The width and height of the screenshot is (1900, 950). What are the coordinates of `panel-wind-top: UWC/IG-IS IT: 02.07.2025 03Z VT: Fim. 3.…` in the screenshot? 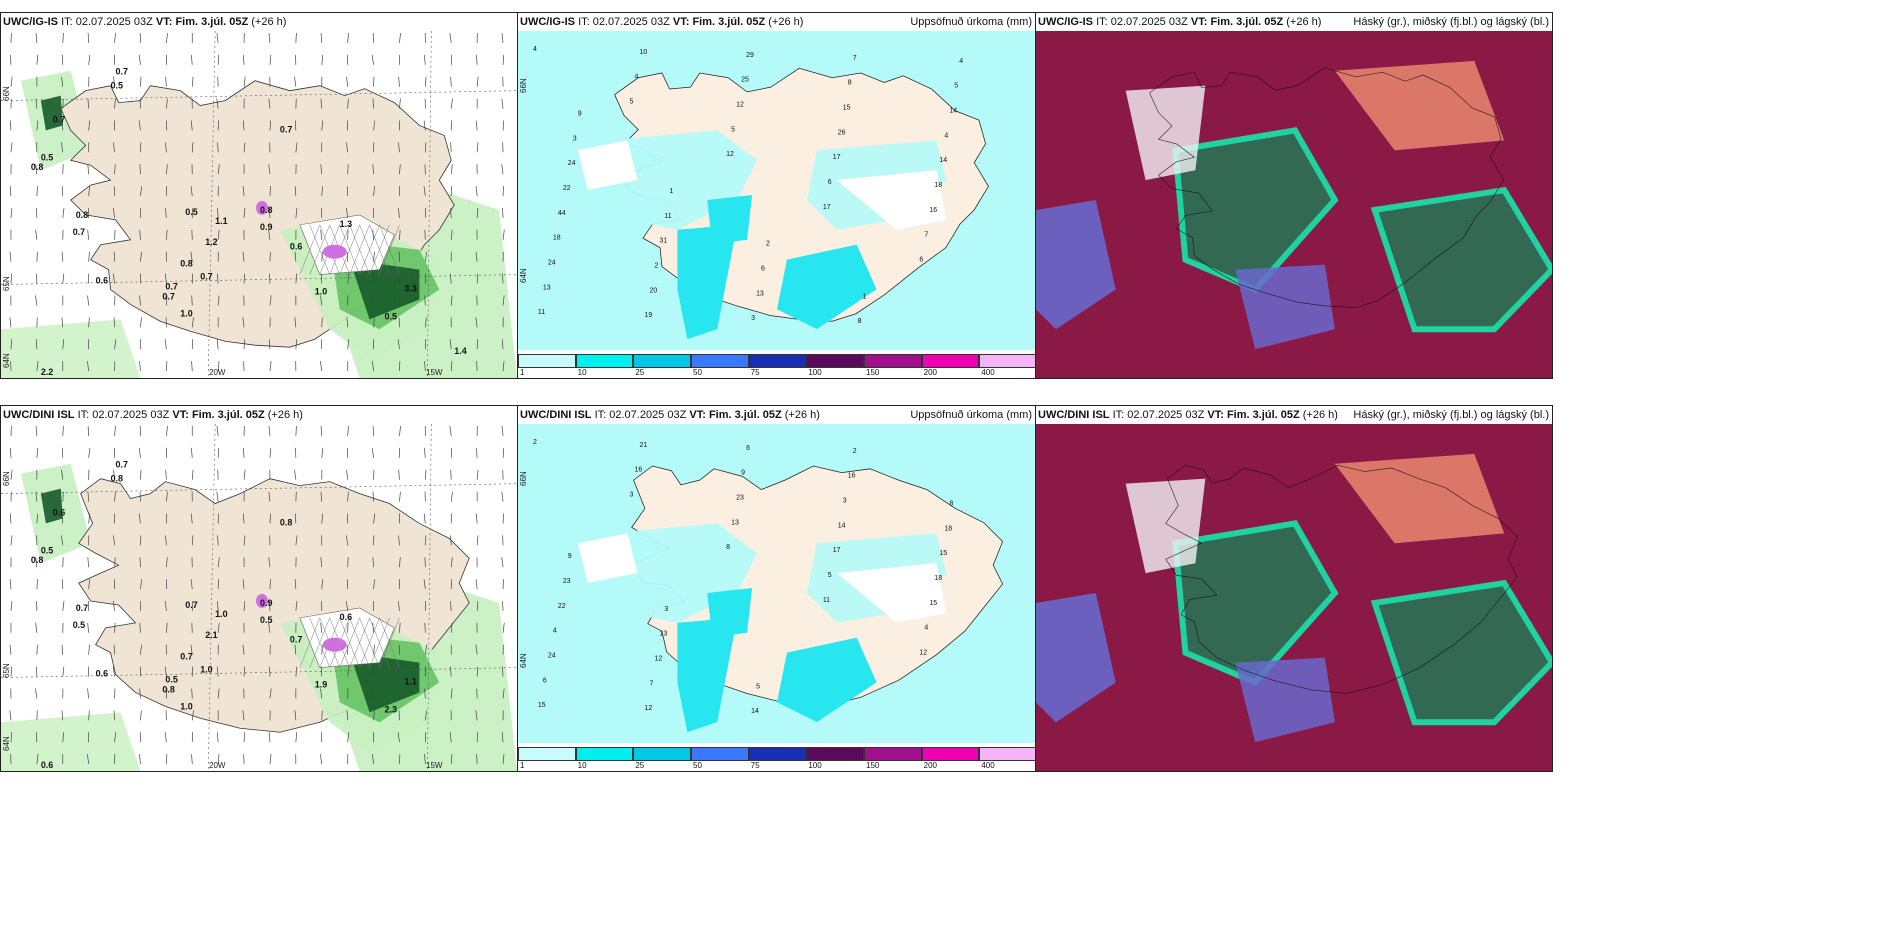 It's located at (259, 195).